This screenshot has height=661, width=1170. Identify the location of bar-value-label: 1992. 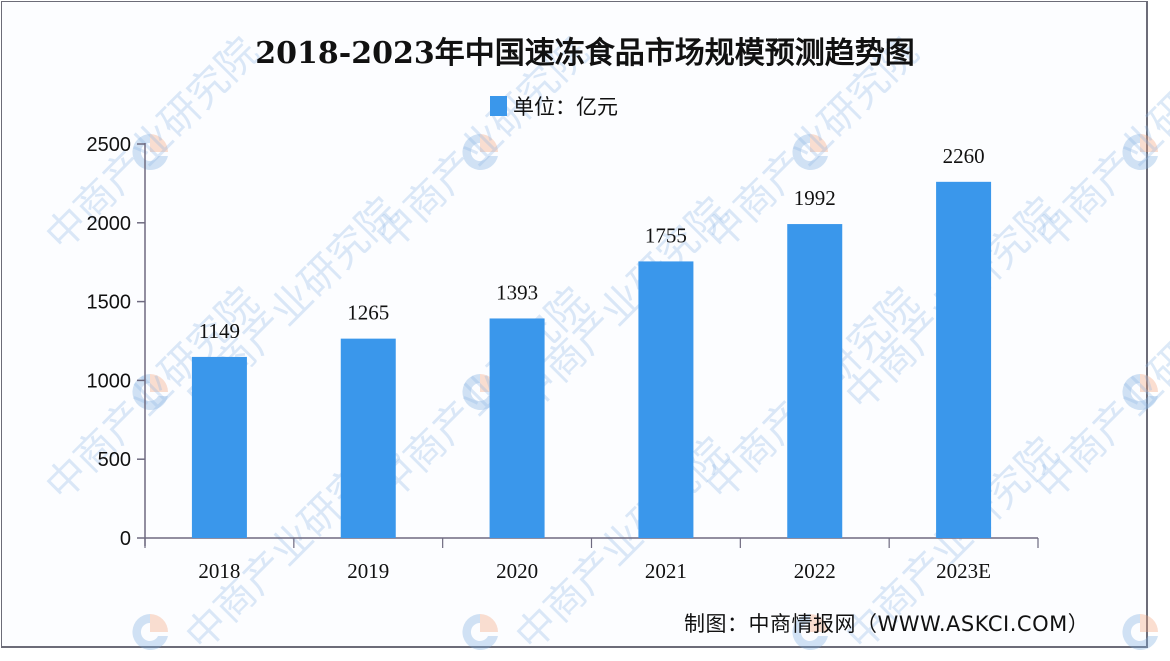
(815, 198).